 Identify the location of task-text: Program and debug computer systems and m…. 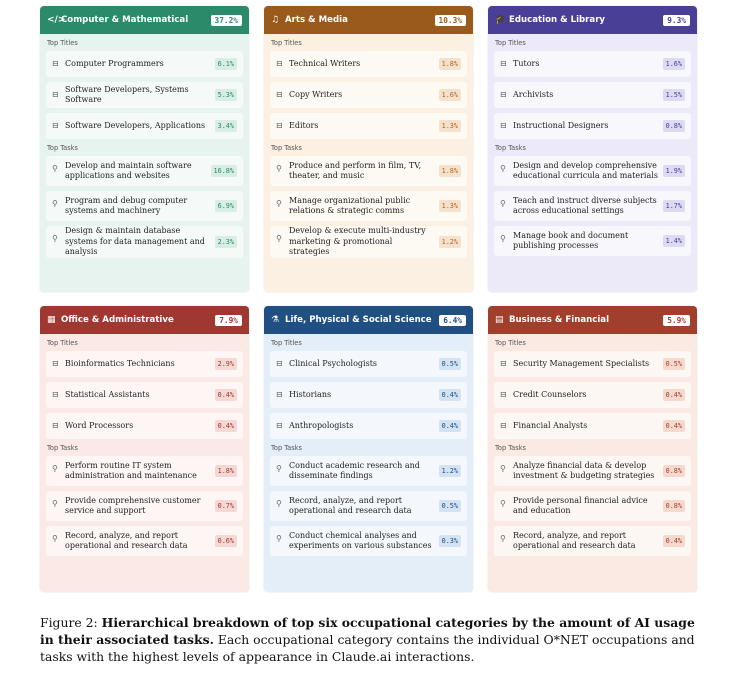
(126, 205).